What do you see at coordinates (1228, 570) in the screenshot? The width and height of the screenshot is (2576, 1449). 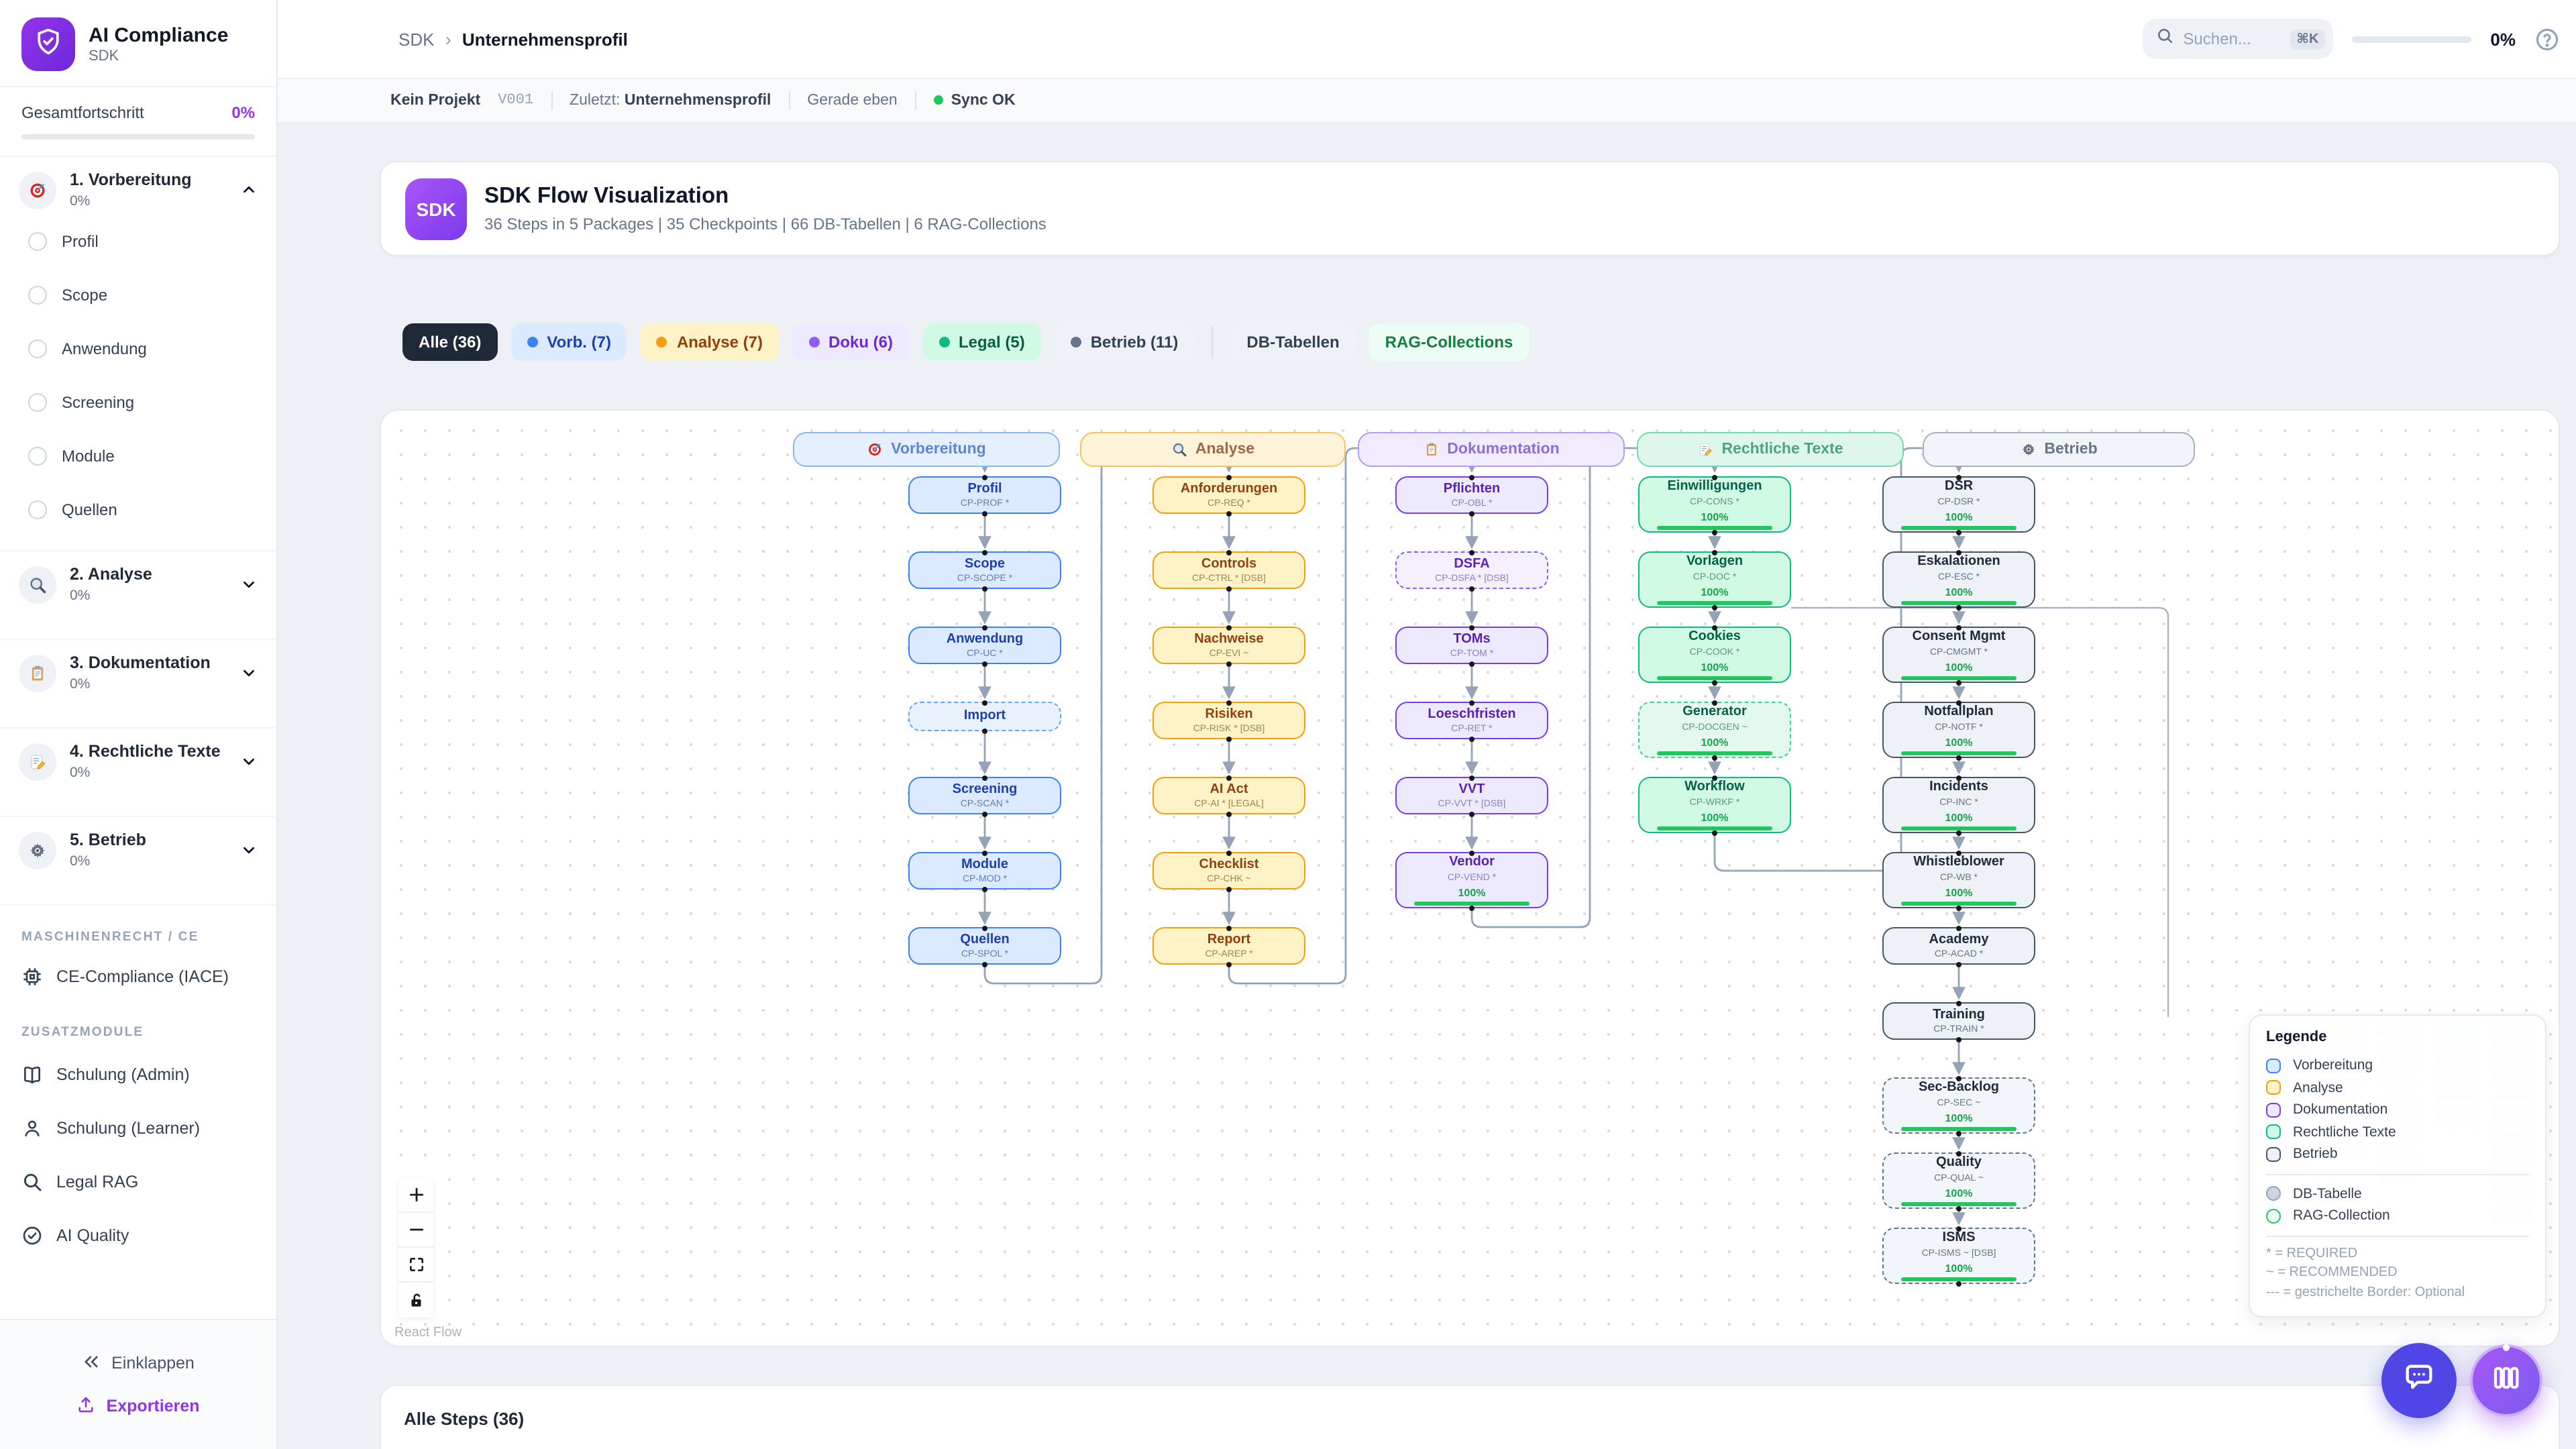 I see `flow-node-controls: Controls CP-CTRL * [DSB]` at bounding box center [1228, 570].